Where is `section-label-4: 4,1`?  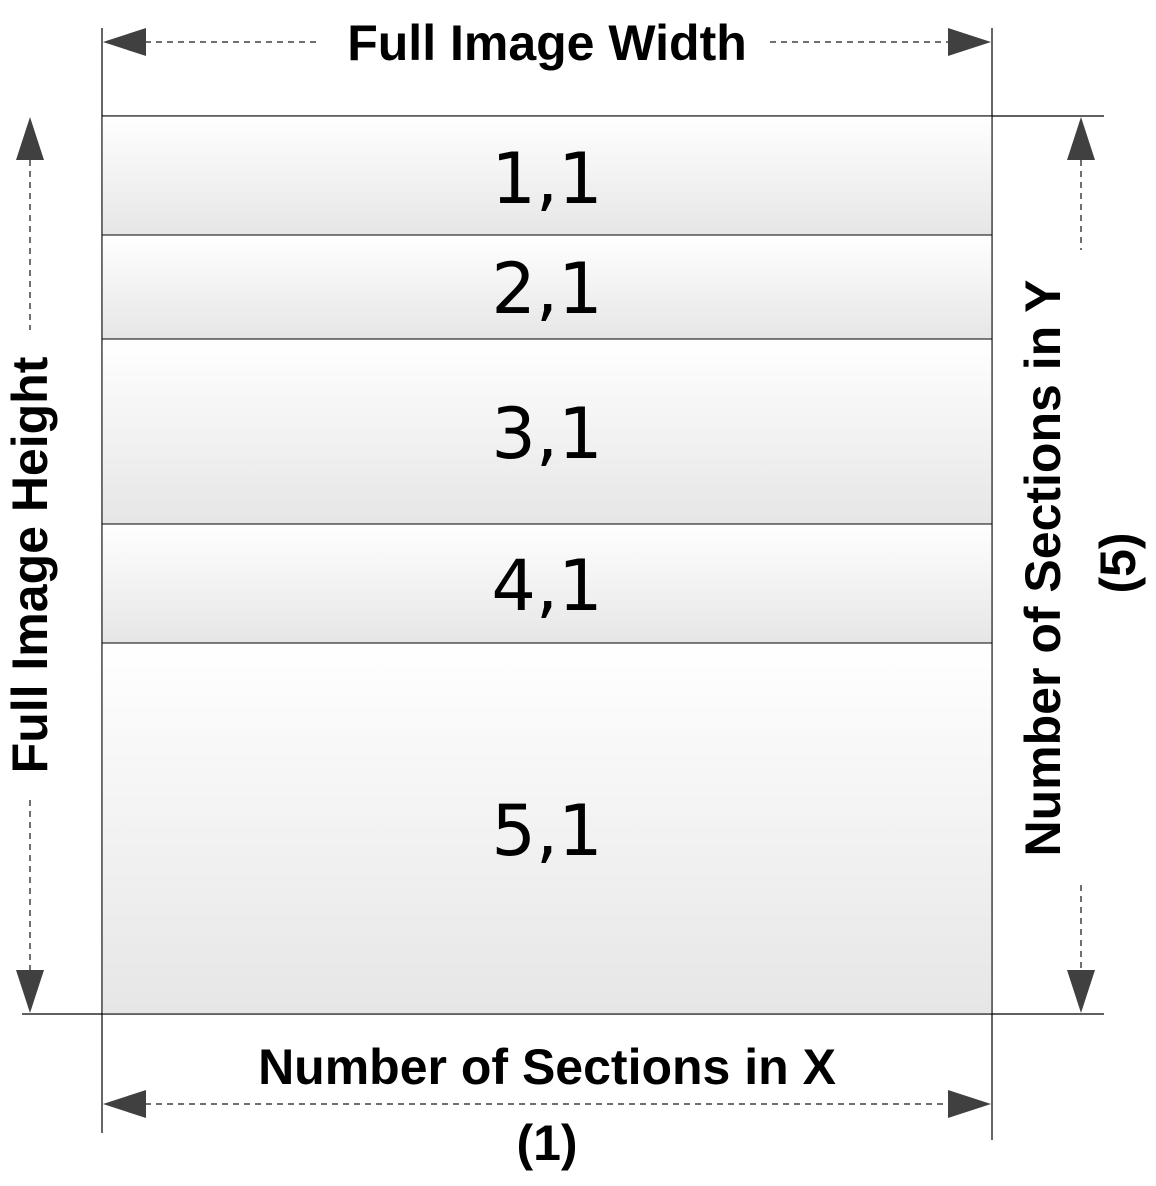
section-label-4: 4,1 is located at coordinates (546, 586).